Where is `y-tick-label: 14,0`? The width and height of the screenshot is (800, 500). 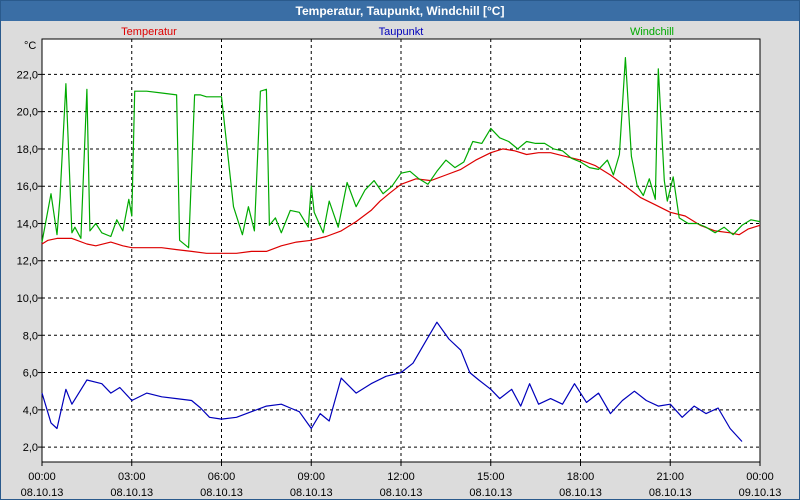
y-tick-label: 14,0 is located at coordinates (27, 224).